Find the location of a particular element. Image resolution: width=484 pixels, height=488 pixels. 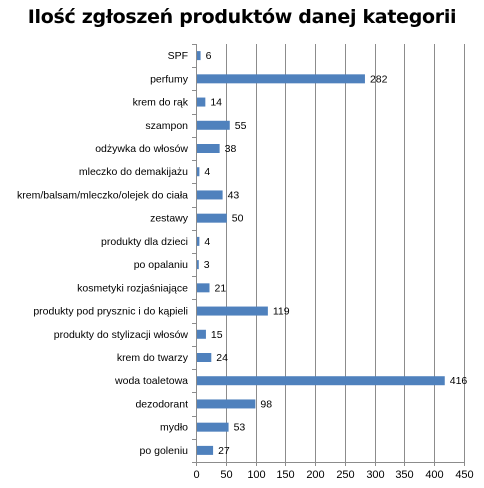

value-label: 282 is located at coordinates (379, 79).